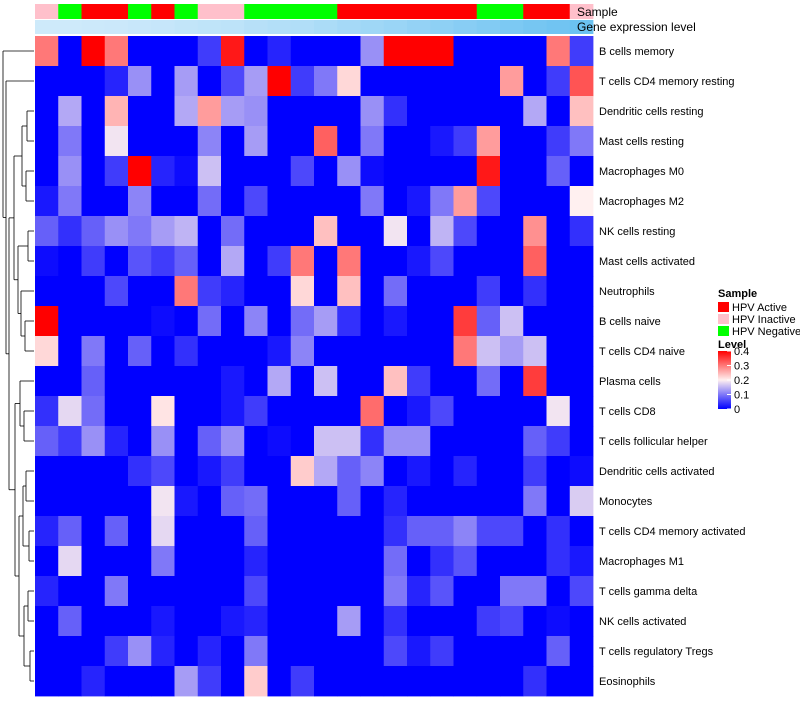  What do you see at coordinates (667, 82) in the screenshot?
I see `row-label: T cells CD4 memory resting` at bounding box center [667, 82].